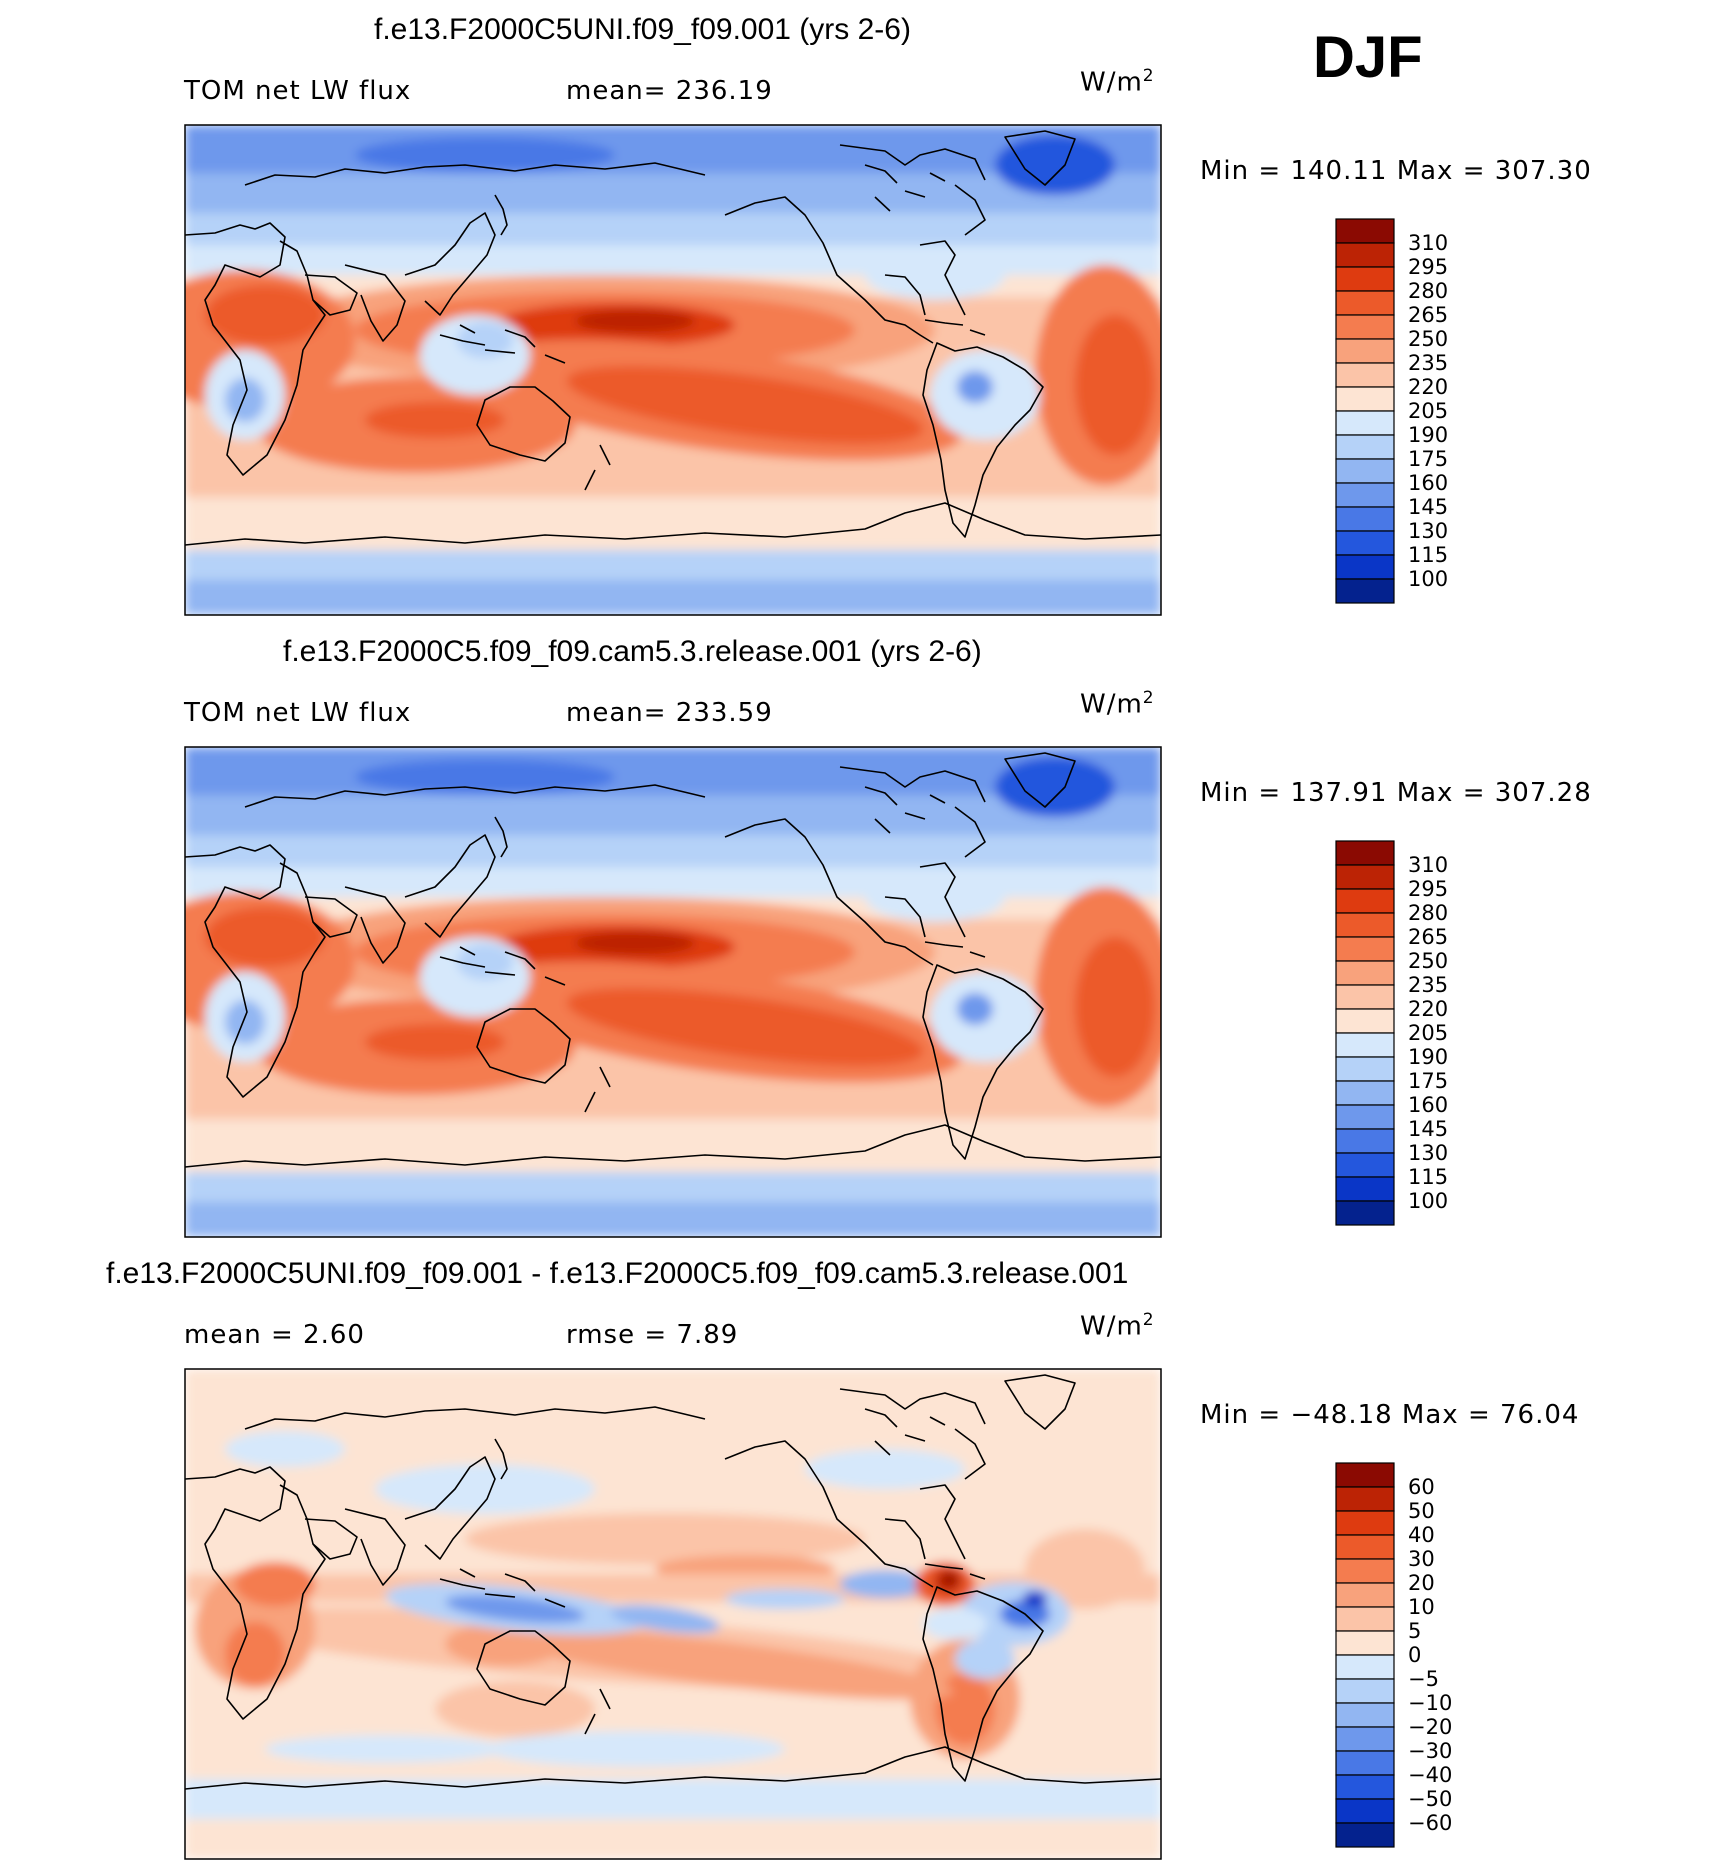  I want to click on map-contours, so click(673, 370).